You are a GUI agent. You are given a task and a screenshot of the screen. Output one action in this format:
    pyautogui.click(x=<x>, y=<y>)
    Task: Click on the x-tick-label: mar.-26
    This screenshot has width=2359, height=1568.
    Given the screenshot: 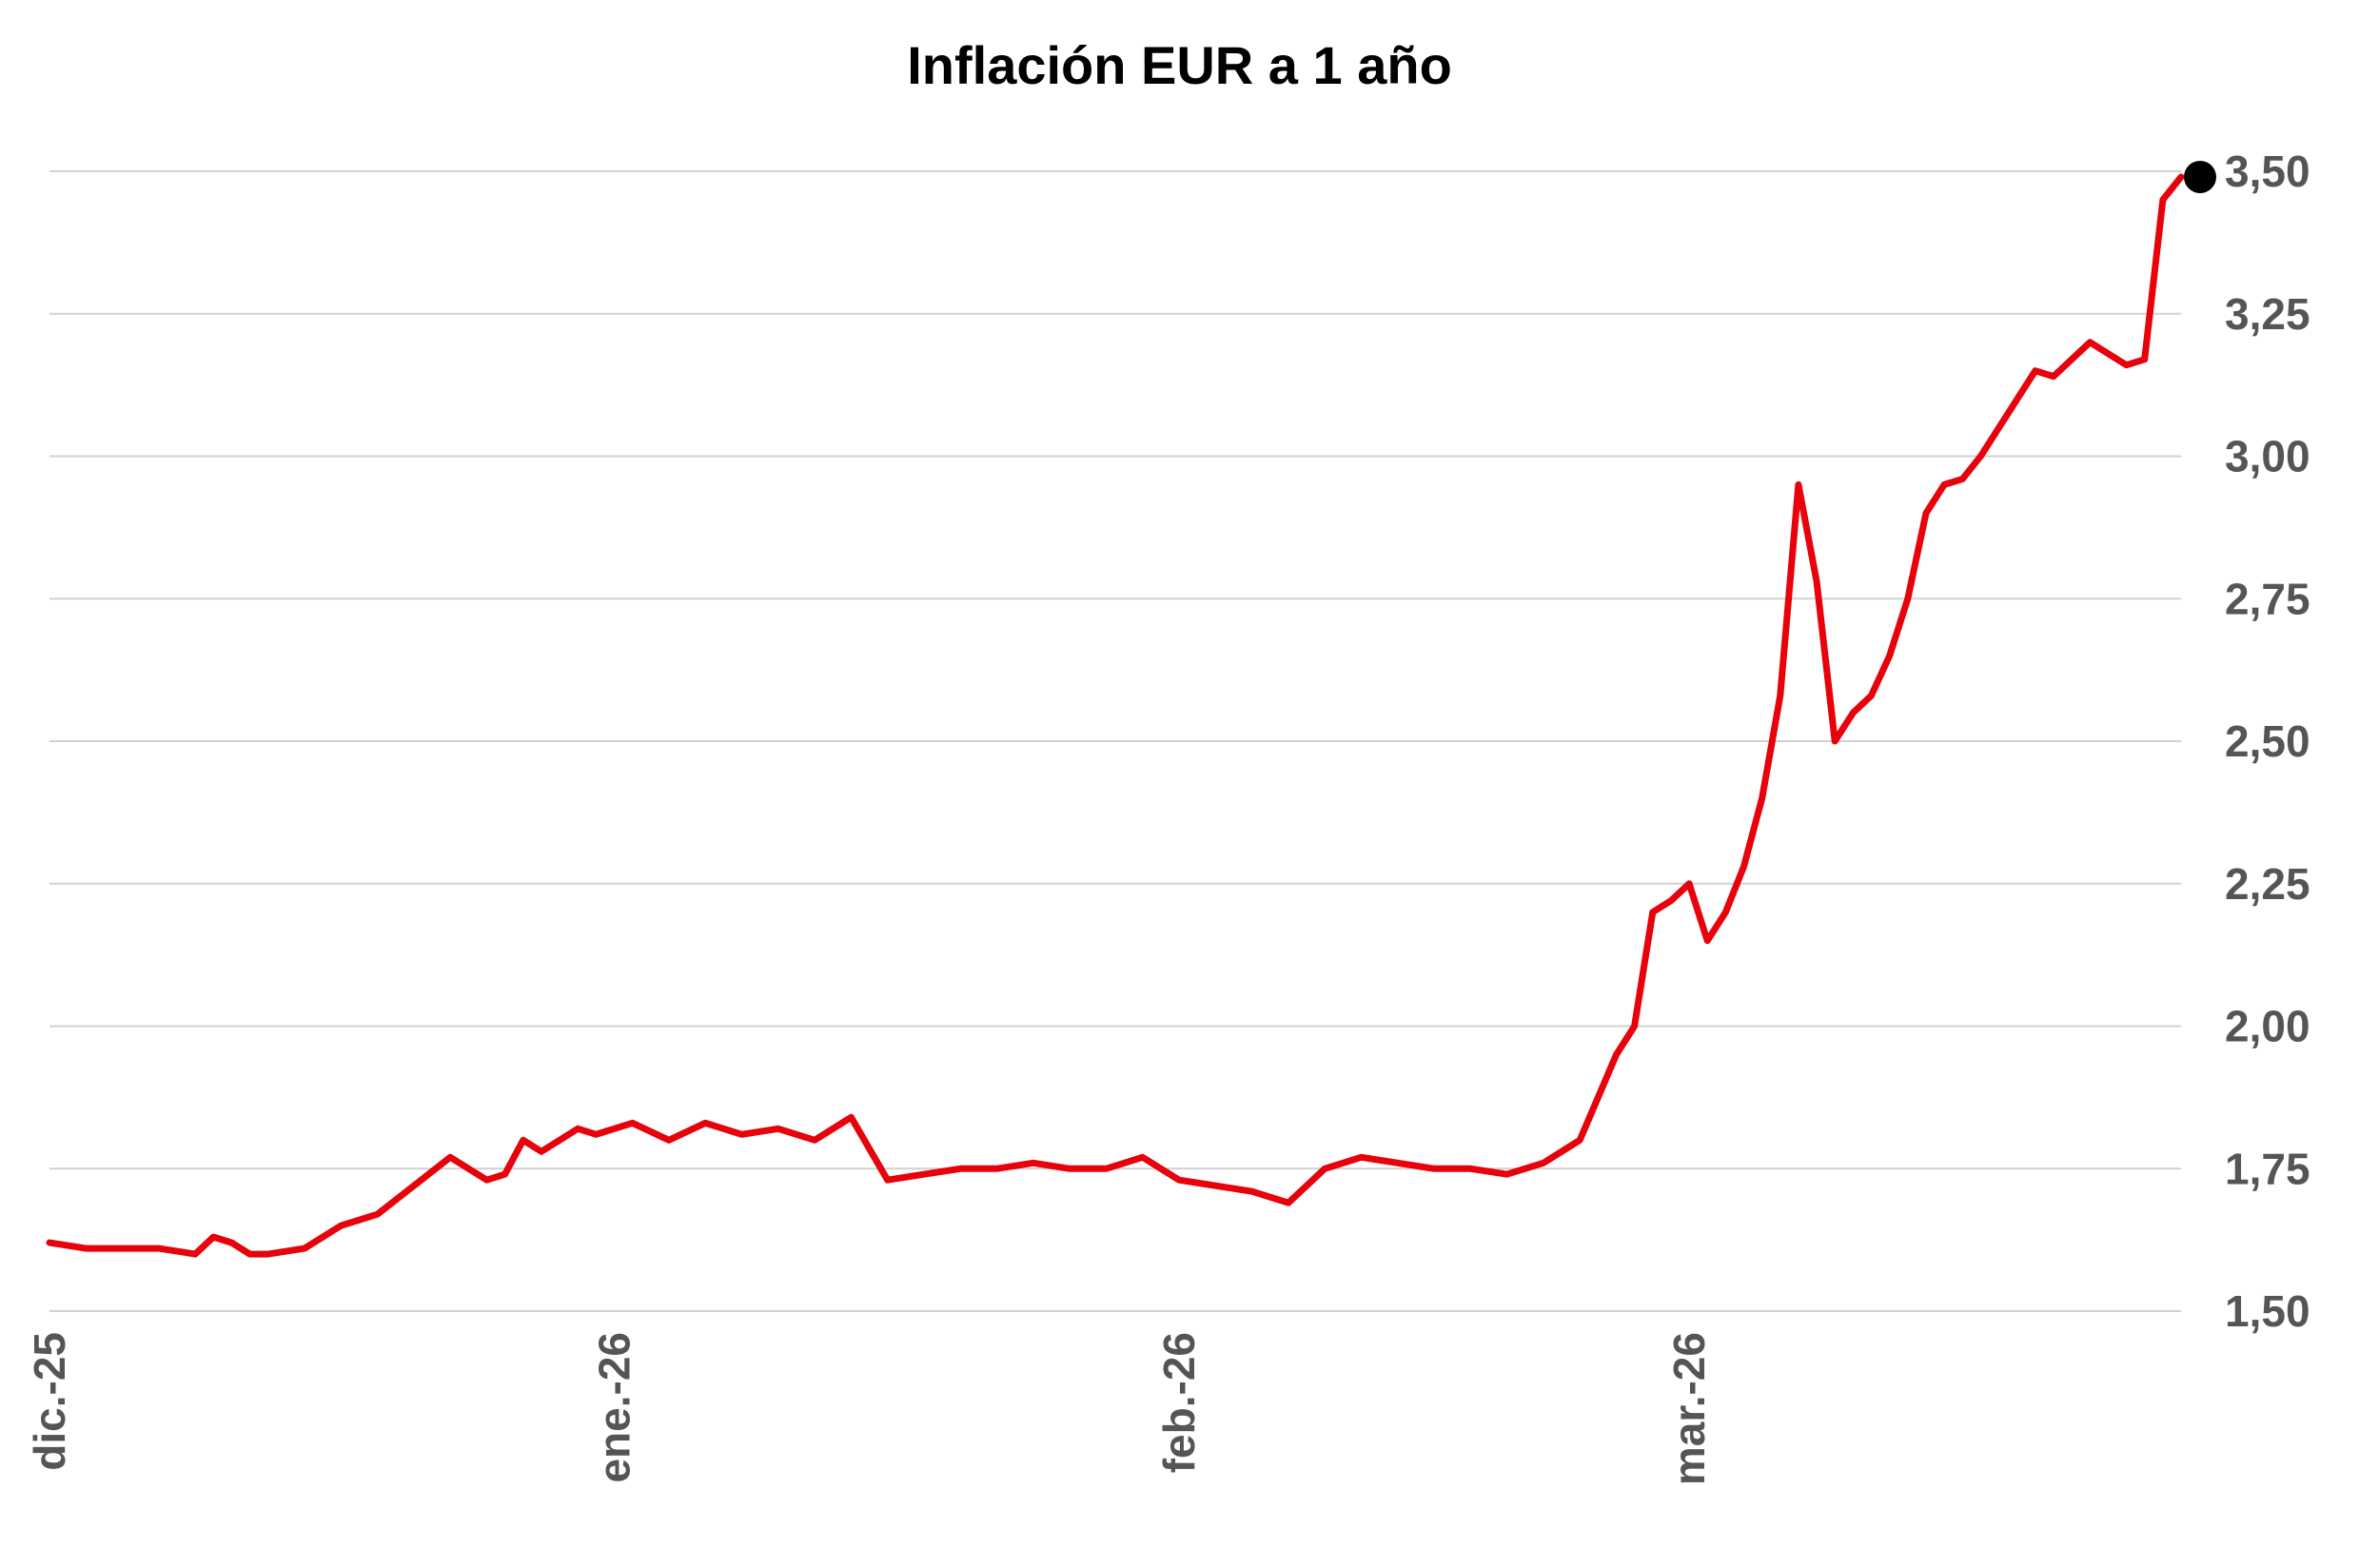 What is the action you would take?
    pyautogui.click(x=1689, y=1408)
    